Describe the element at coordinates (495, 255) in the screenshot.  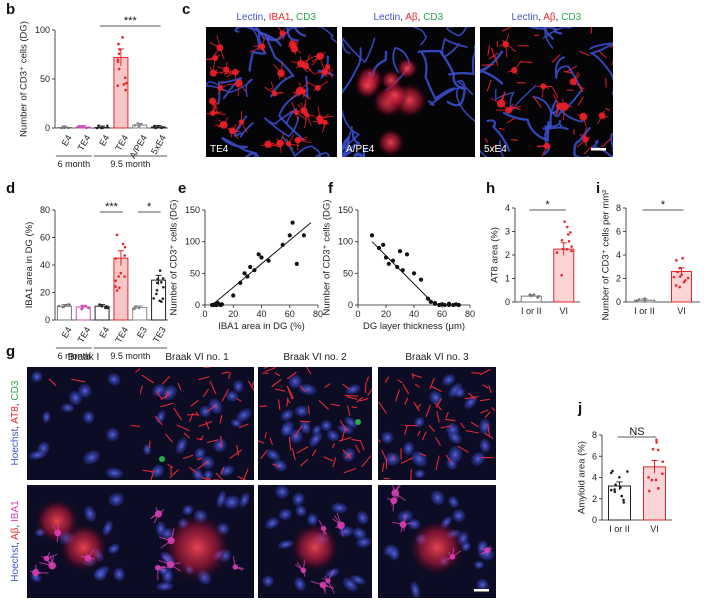
I see `h-ylabel: AT8 area (%)` at that location.